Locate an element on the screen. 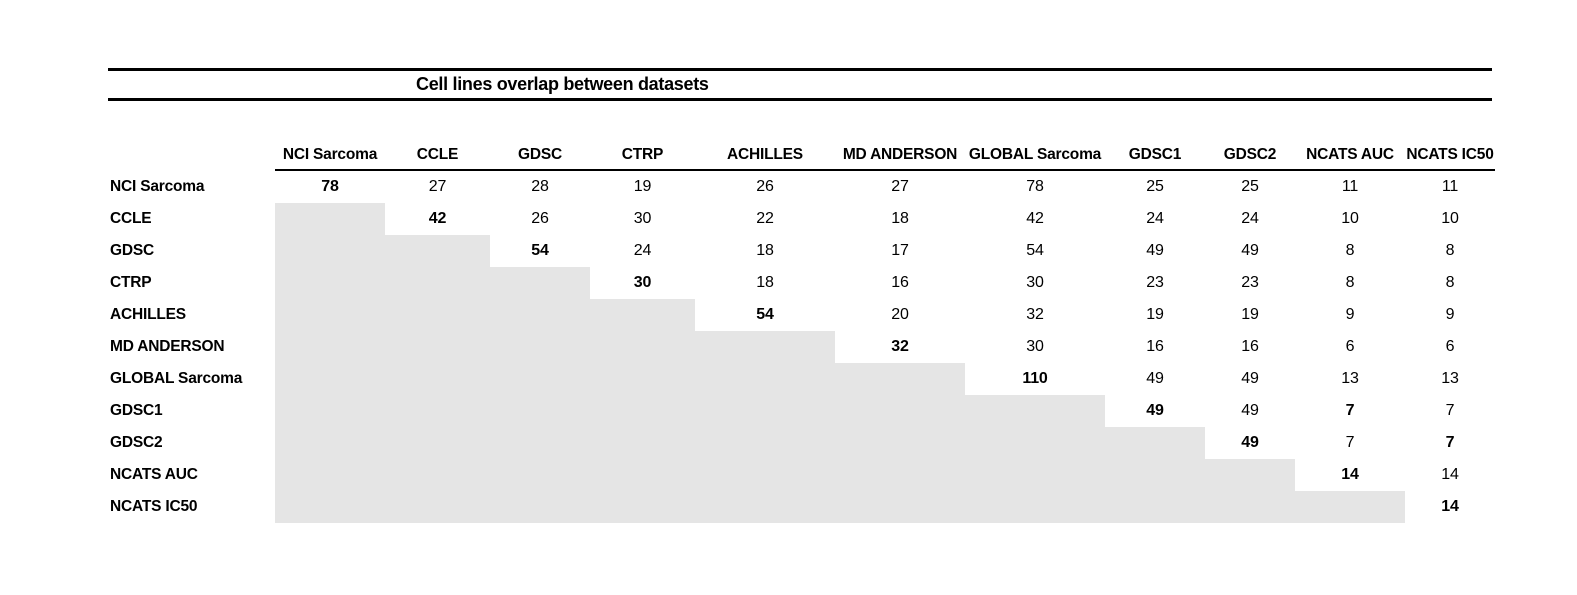  corner-cell is located at coordinates (187, 153).